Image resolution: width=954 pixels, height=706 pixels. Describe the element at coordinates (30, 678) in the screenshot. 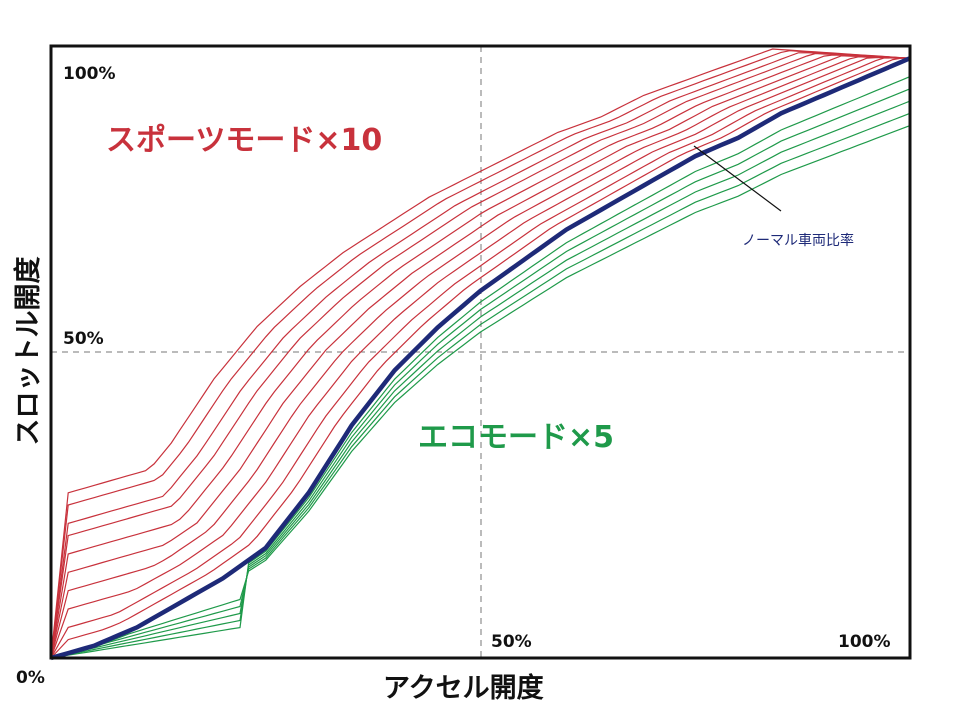

I see `x-tick-0: 0%` at that location.